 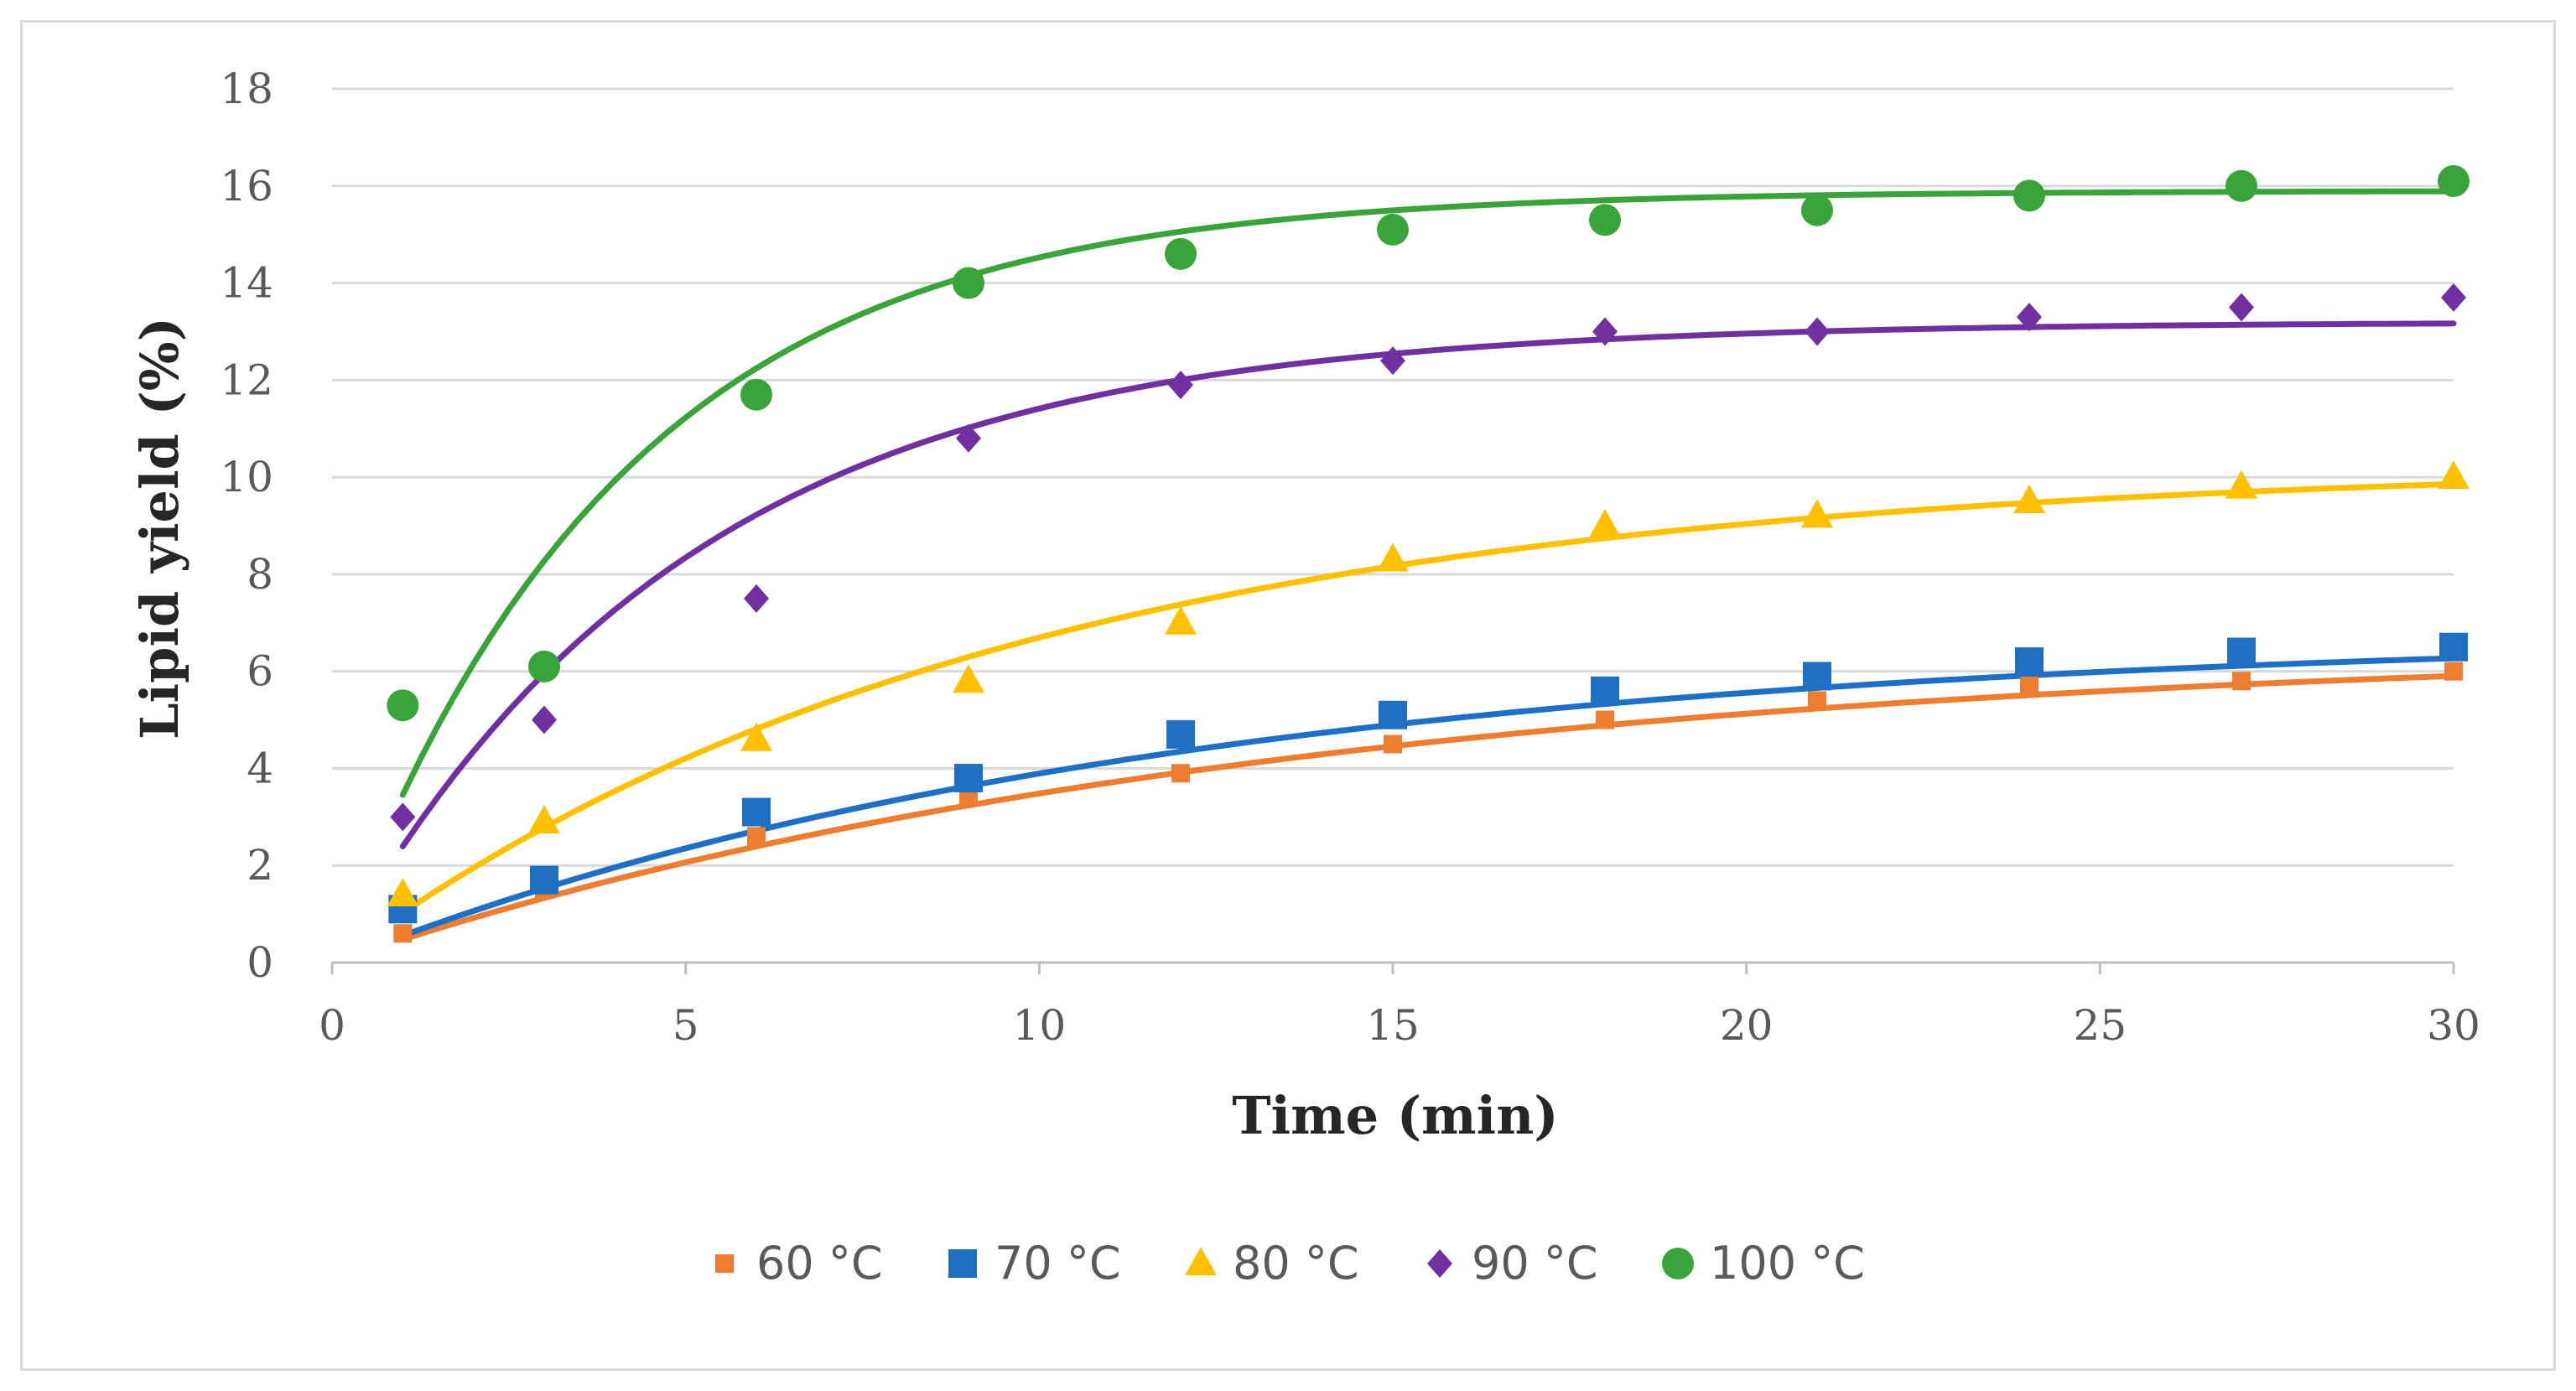 What do you see at coordinates (2100, 1025) in the screenshot?
I see `x-tick-label: 25` at bounding box center [2100, 1025].